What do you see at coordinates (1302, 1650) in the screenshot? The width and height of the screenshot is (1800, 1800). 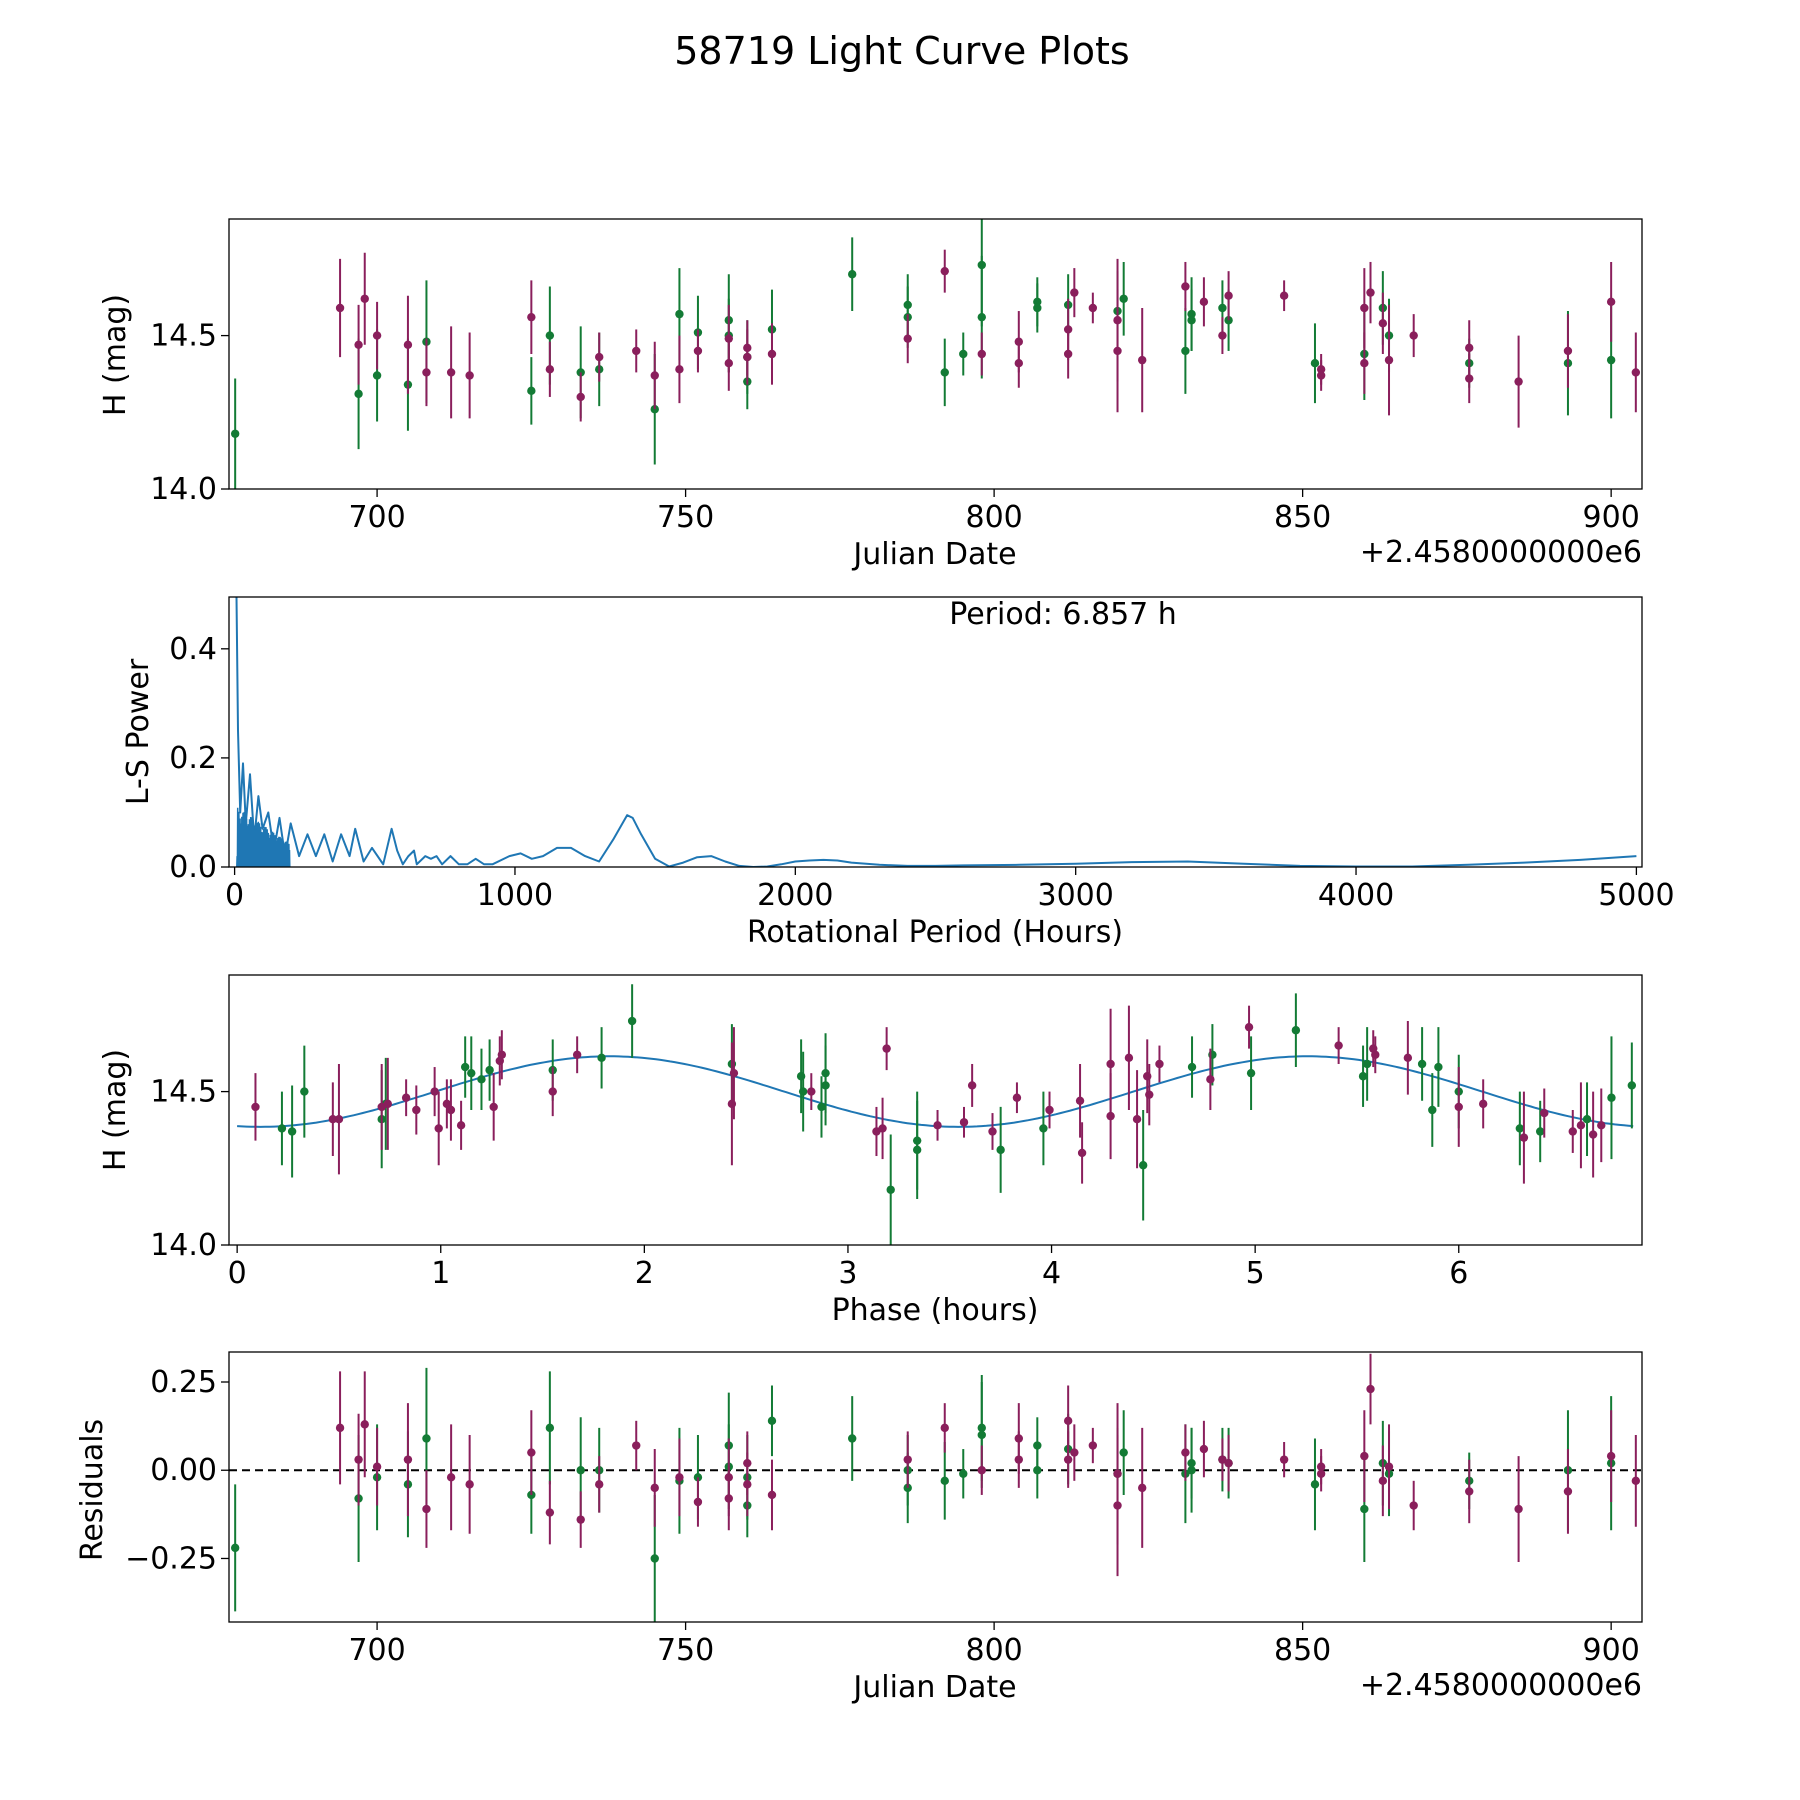 I see `resid-xtick-label: 850` at bounding box center [1302, 1650].